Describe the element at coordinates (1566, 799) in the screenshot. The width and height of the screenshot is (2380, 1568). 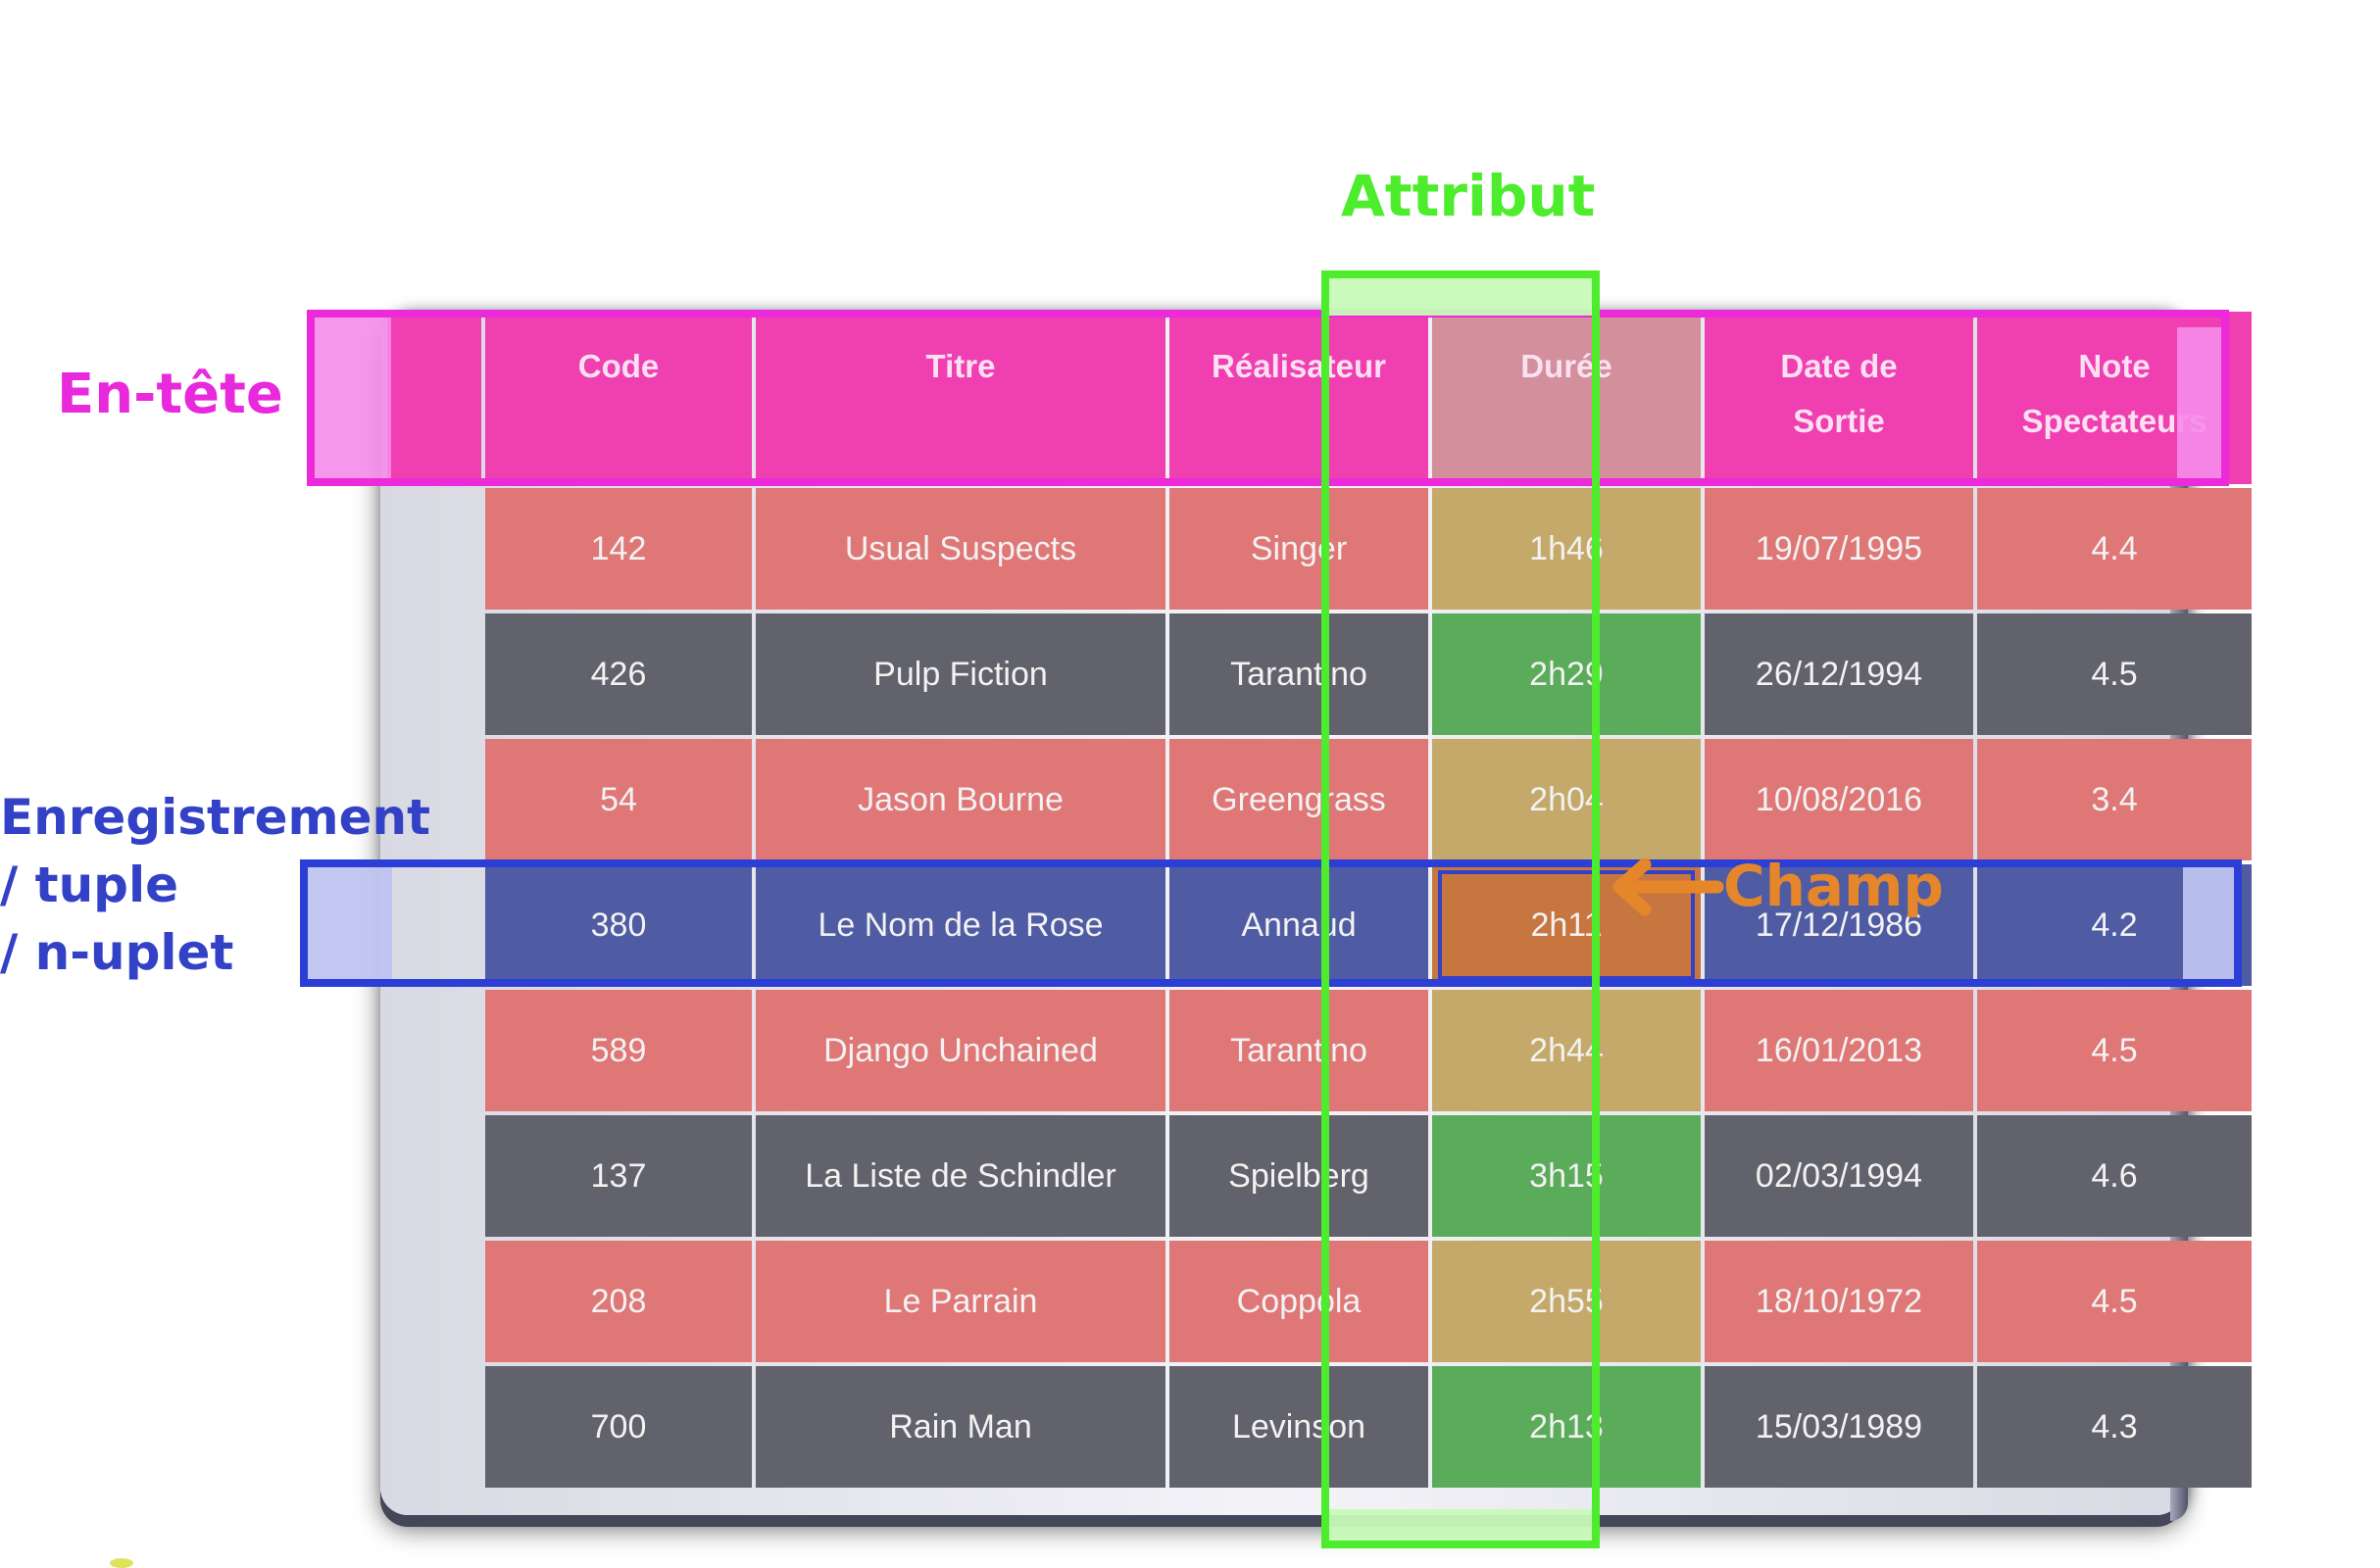
I see `table-cell: 2h04` at that location.